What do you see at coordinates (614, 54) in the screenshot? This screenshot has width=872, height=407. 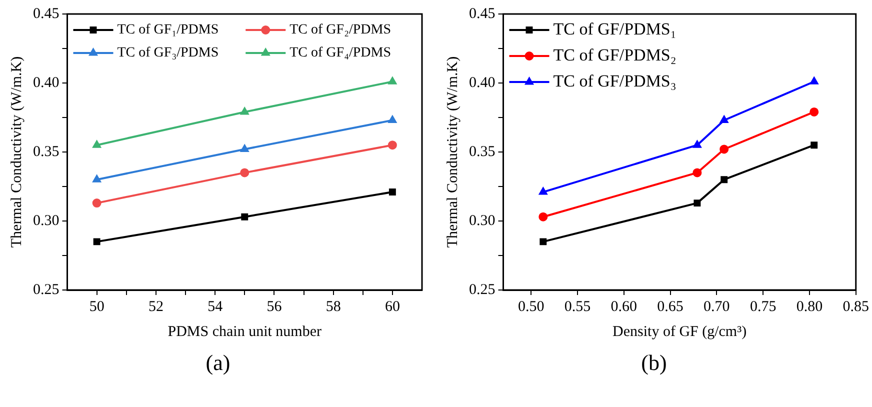 I see `legend-label: TC of GF/PDMS₂` at bounding box center [614, 54].